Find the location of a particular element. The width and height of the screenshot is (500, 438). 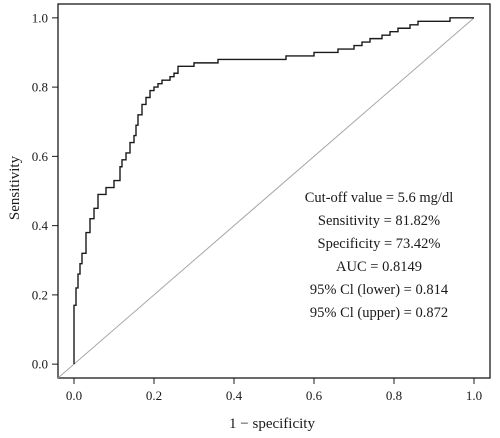

x-axis-ticks: 0.0 0.2 0.4 0.6 0.8 1.0 is located at coordinates (274, 390).